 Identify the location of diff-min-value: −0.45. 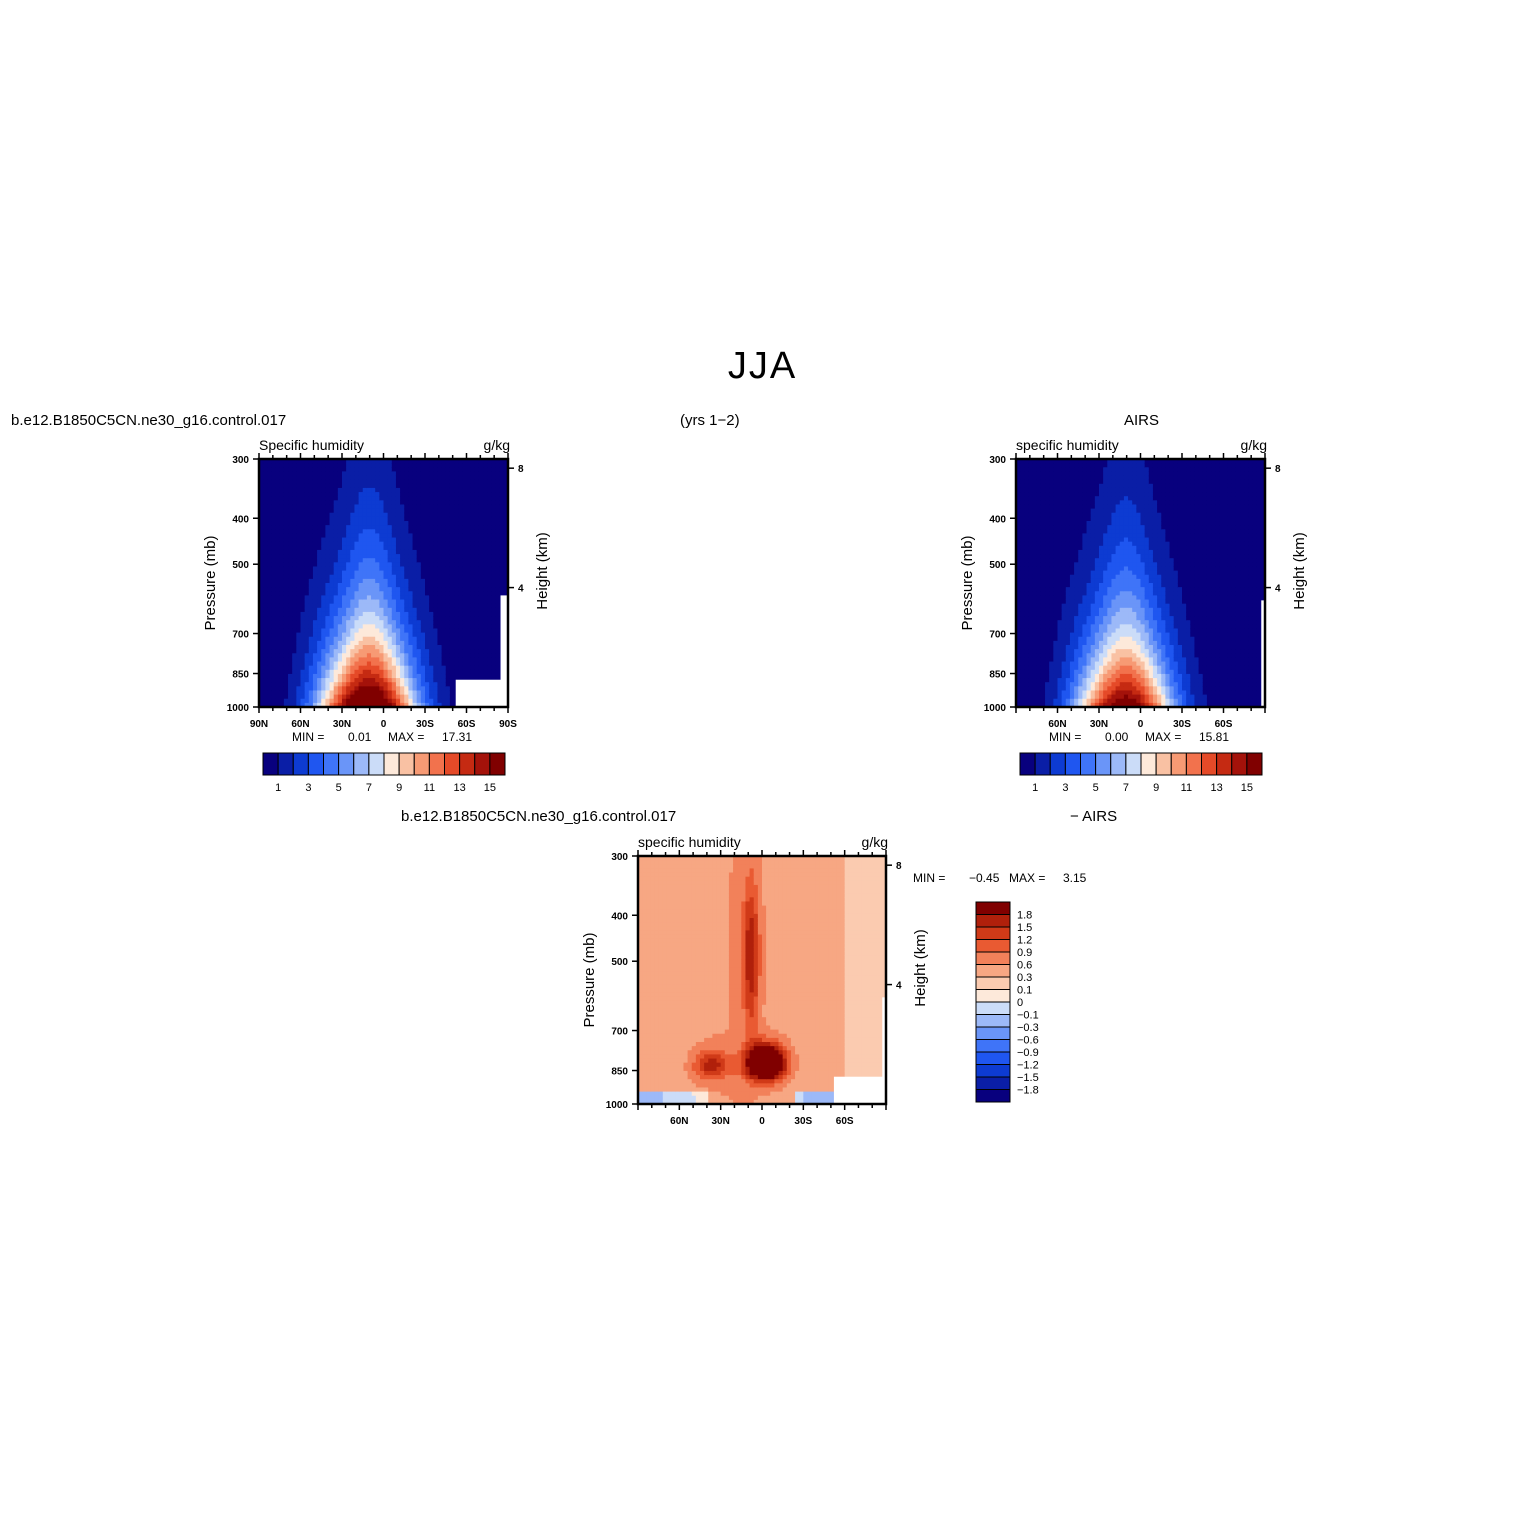
(984, 878).